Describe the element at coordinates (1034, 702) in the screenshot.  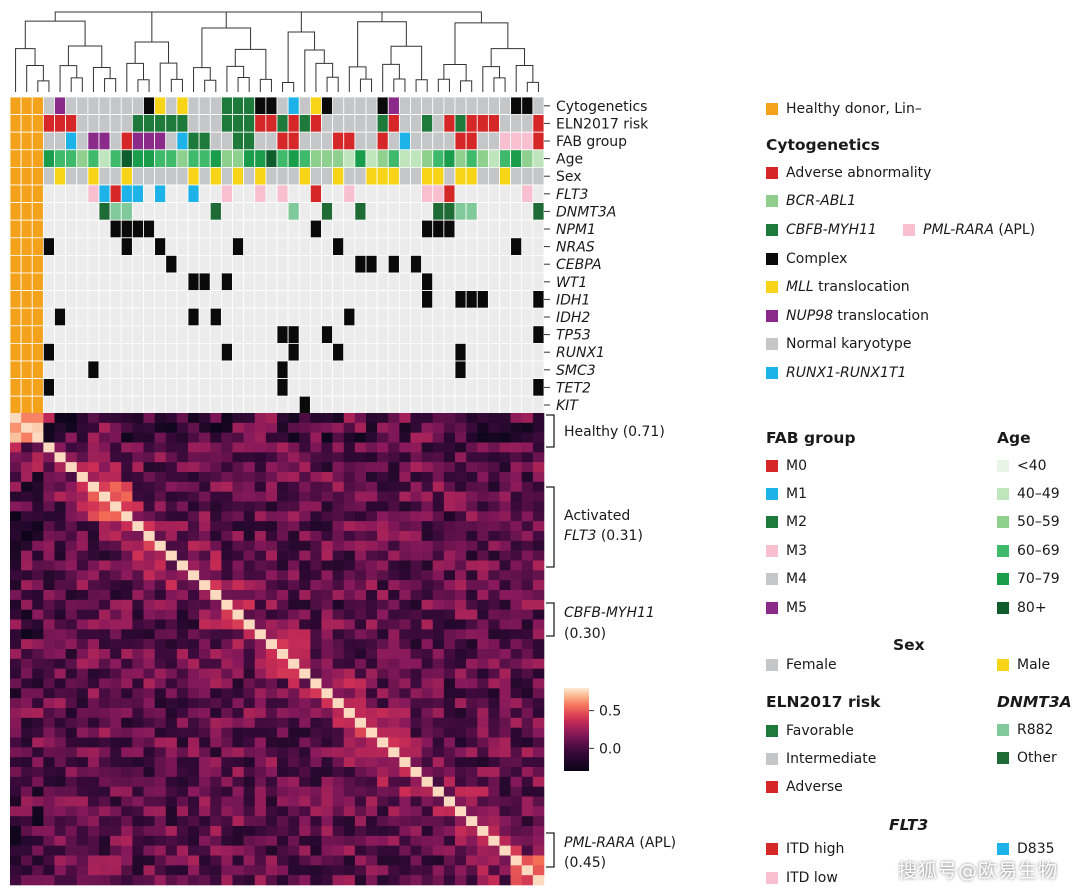
I see `legend-title: DNMT3A` at that location.